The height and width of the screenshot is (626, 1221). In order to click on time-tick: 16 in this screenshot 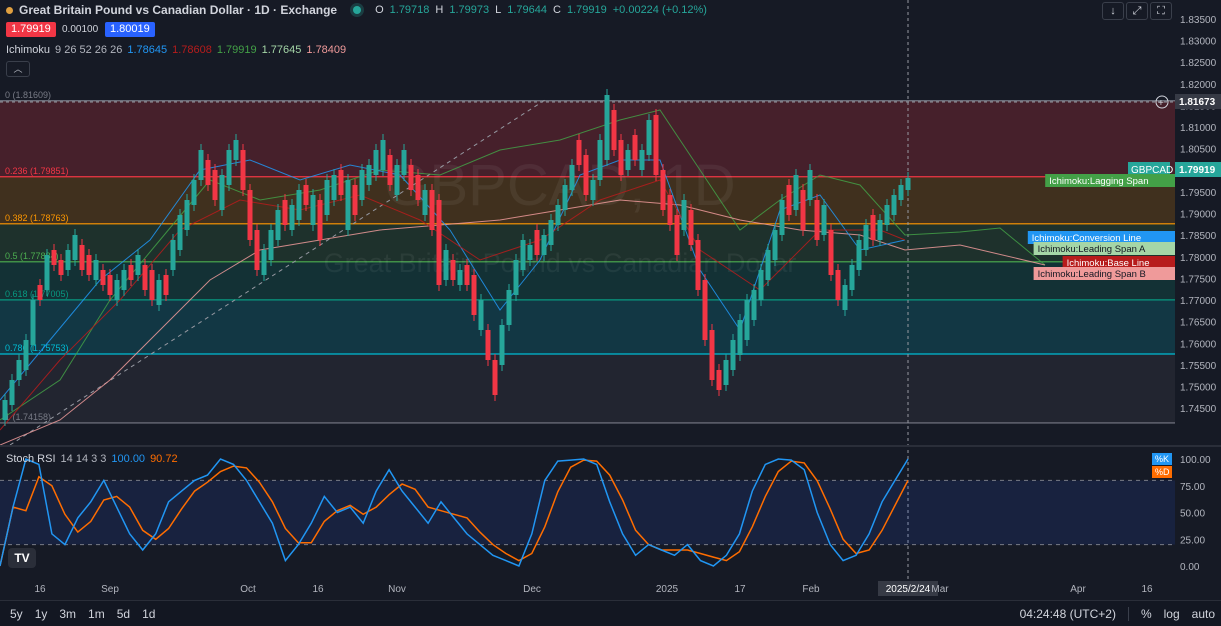, I will do `click(40, 589)`.